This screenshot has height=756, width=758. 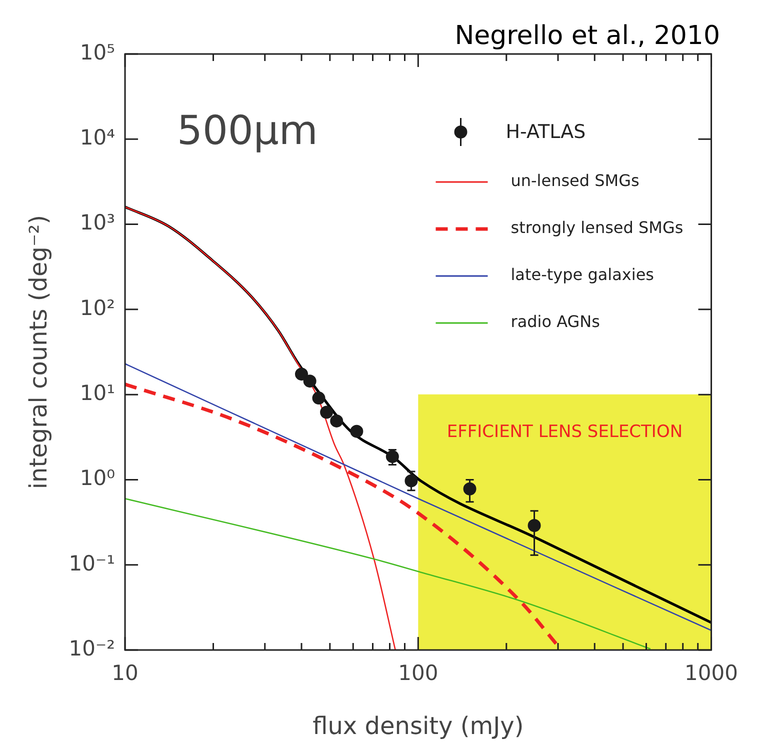 What do you see at coordinates (247, 131) in the screenshot?
I see `annotation: 500μm` at bounding box center [247, 131].